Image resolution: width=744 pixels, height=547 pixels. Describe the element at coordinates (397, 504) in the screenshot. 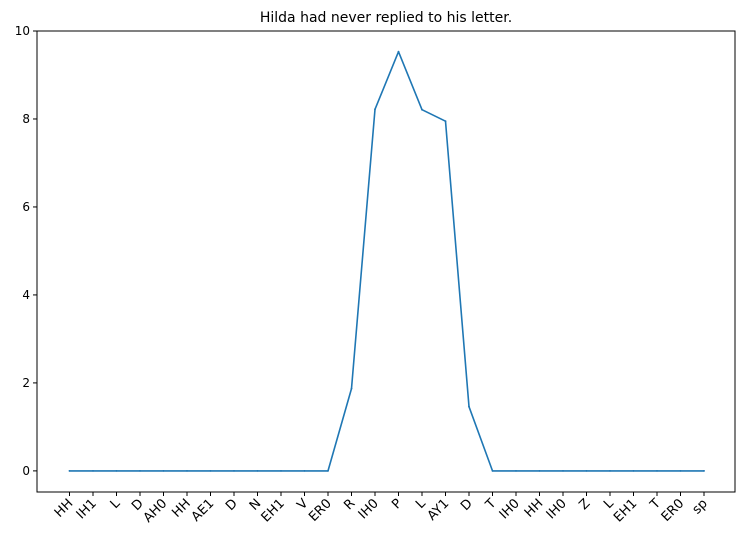

I see `x-tick-label: P` at that location.